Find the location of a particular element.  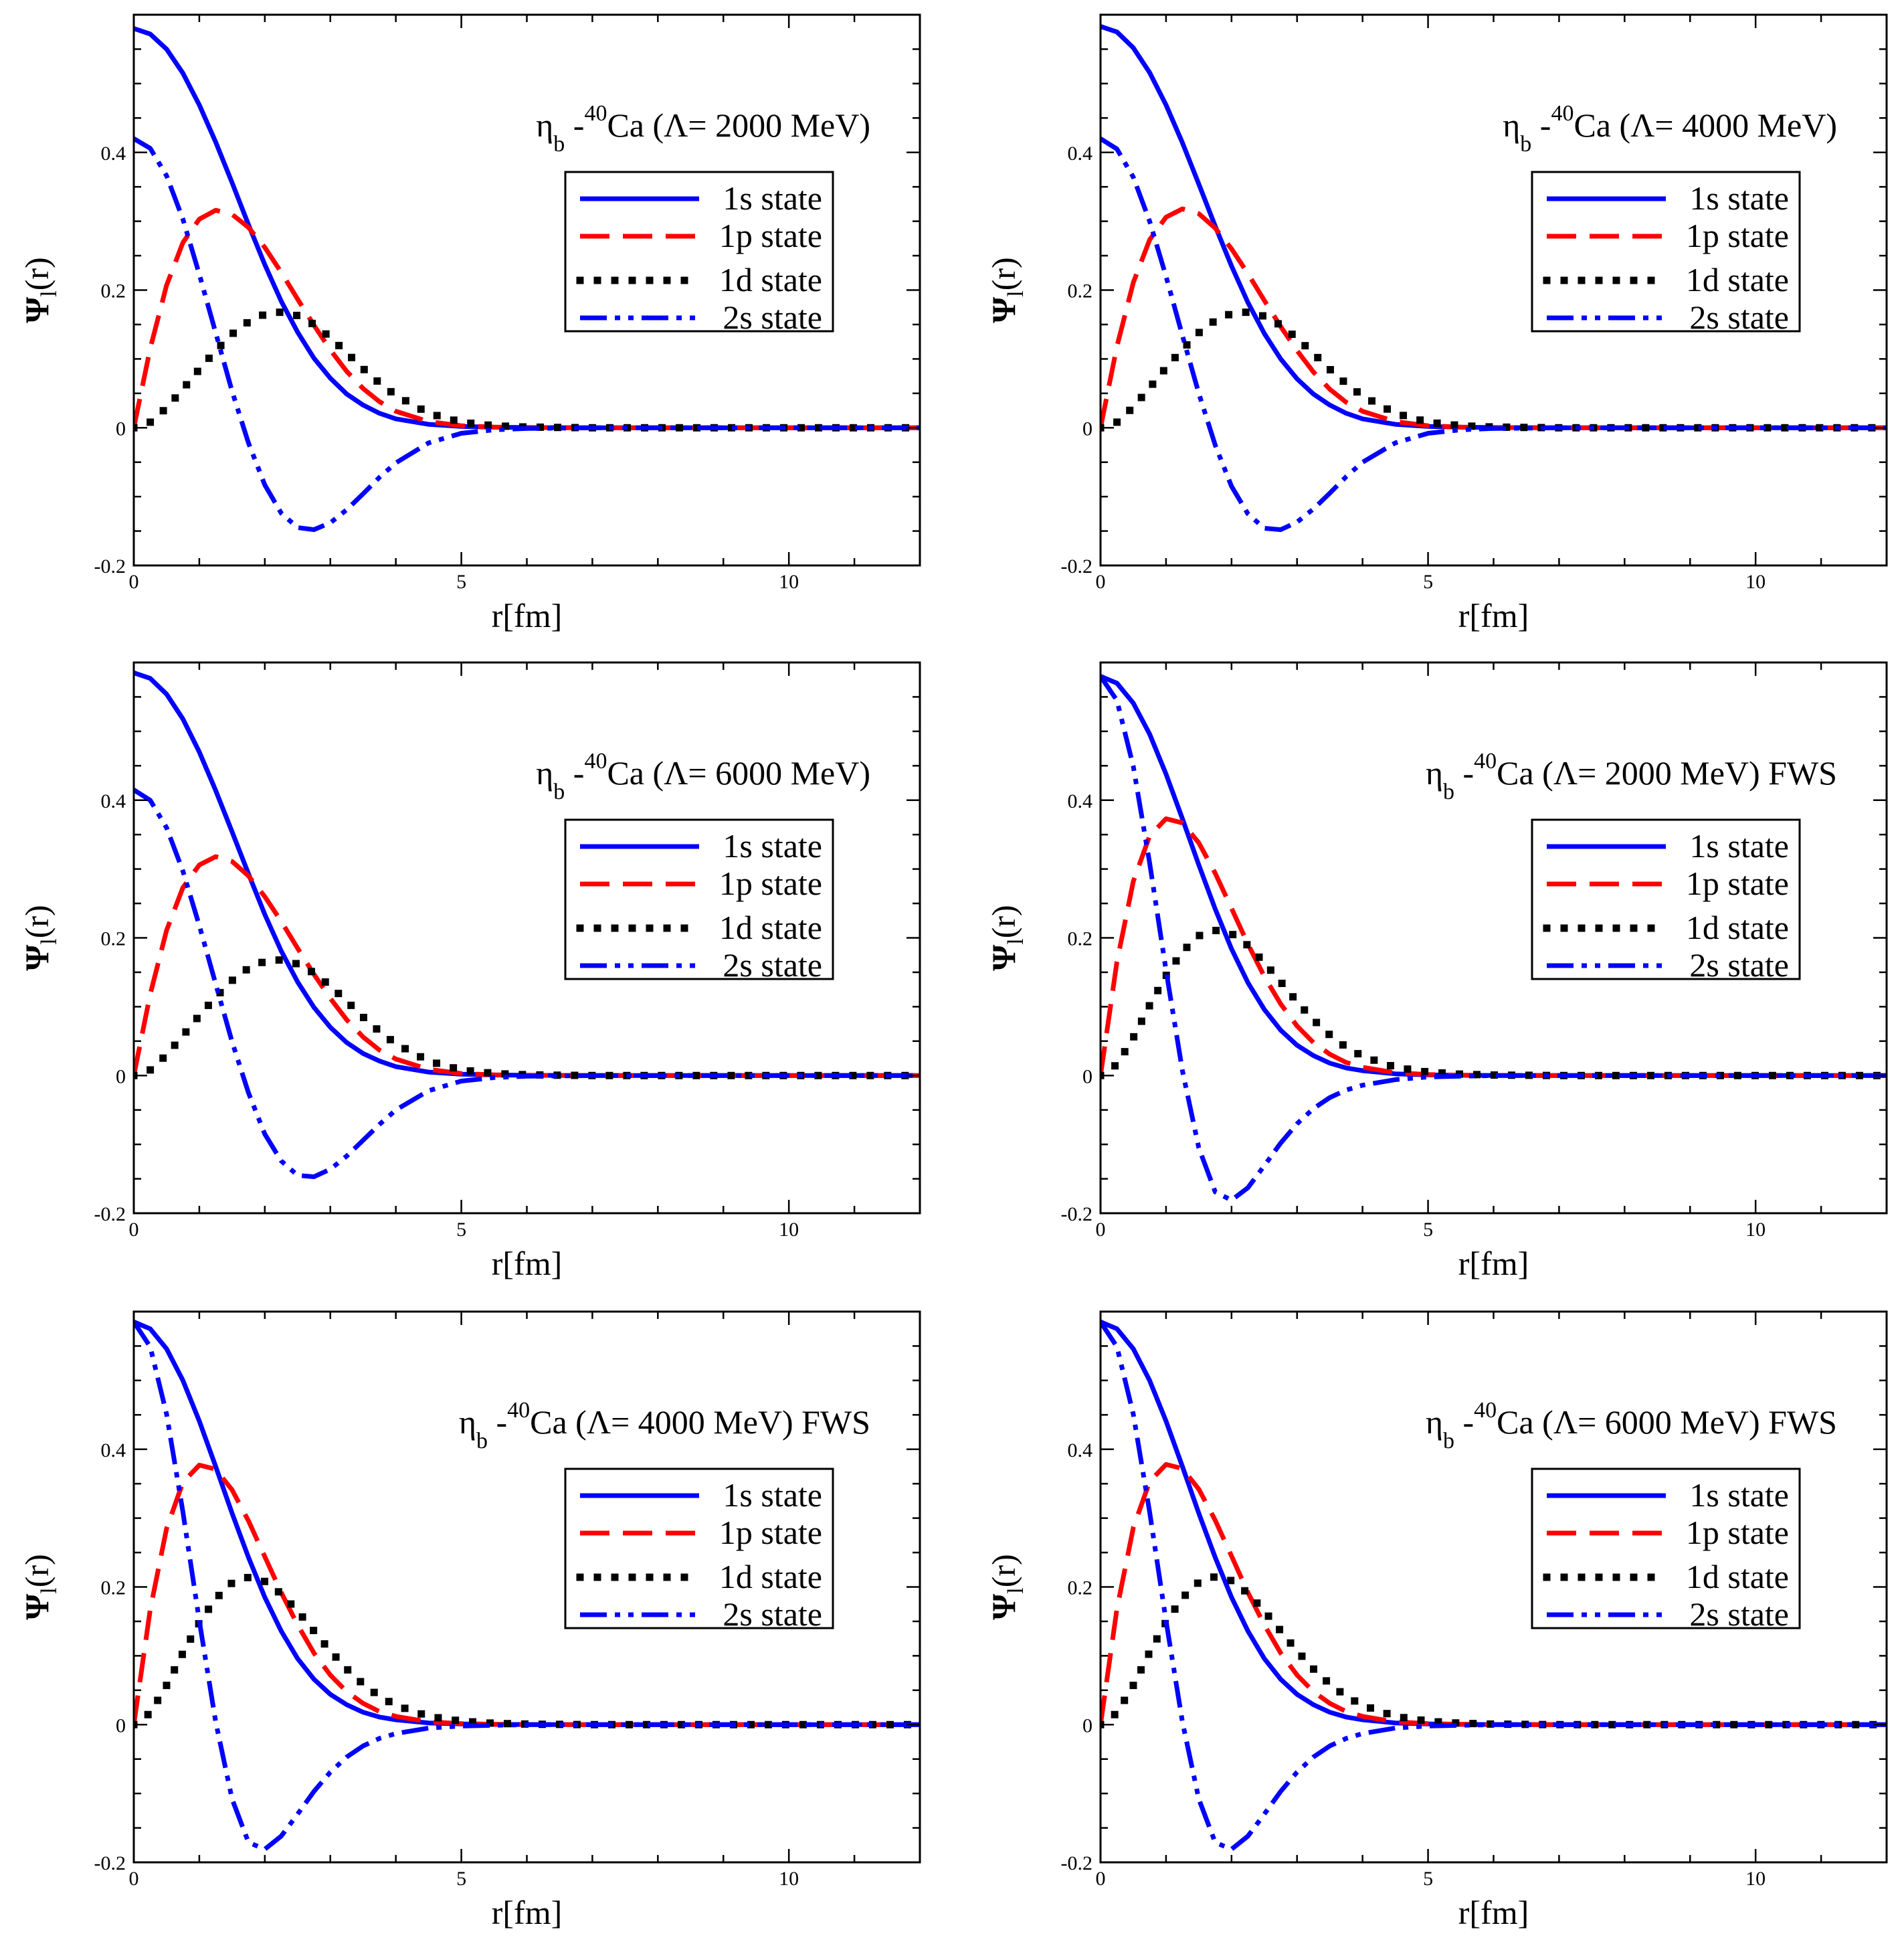

y-label-sub: l is located at coordinates (1016, 1590).